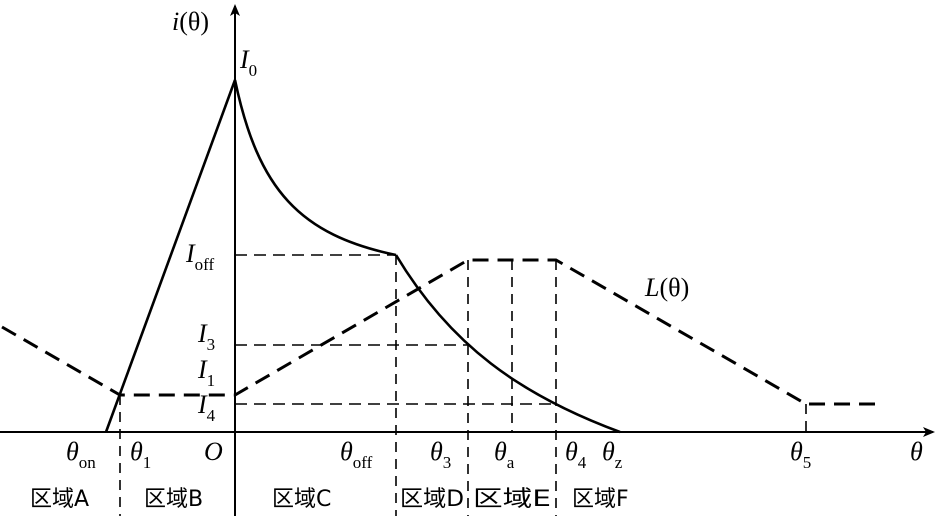 The image size is (937, 516). I want to click on current-rise, so click(170, 256).